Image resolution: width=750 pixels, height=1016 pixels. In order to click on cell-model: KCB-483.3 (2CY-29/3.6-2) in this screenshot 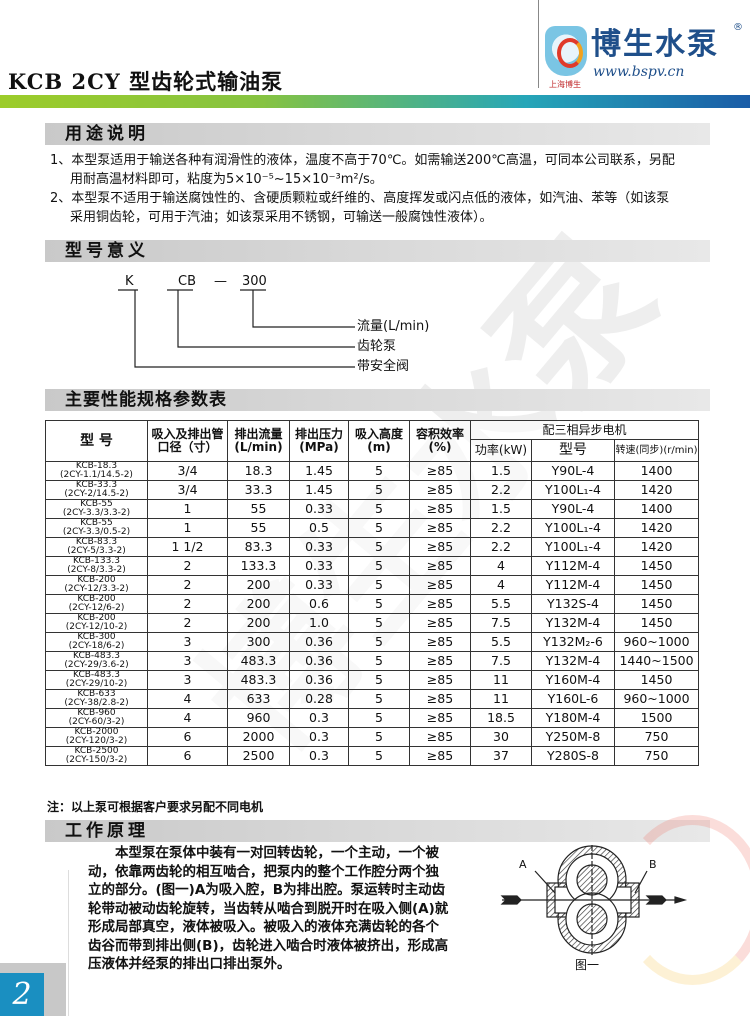, I will do `click(96, 661)`.